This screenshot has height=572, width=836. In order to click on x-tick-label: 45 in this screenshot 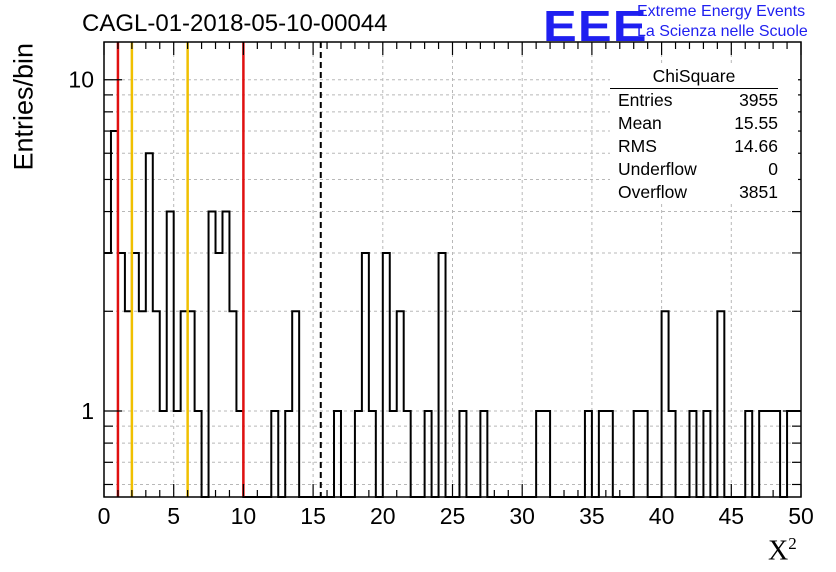, I will do `click(732, 516)`.